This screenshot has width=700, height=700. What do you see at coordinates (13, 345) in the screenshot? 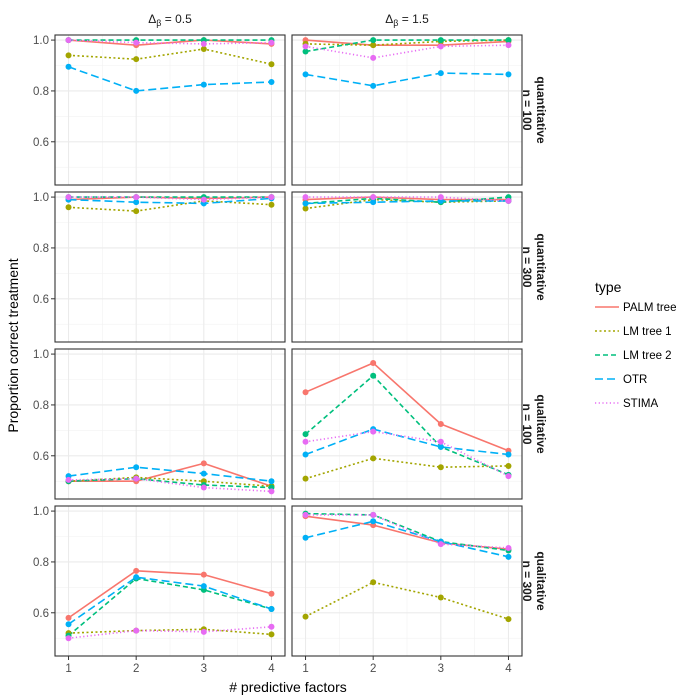
I see `y-axis-title-group: Proportion correct treatment` at bounding box center [13, 345].